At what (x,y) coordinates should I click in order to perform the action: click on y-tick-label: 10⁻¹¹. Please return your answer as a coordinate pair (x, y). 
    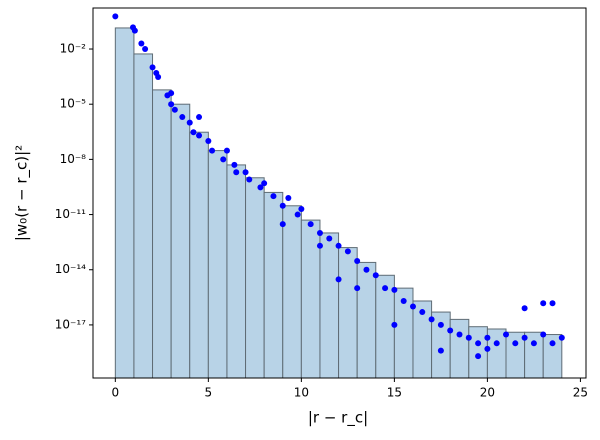
    Looking at the image, I should click on (70, 214).